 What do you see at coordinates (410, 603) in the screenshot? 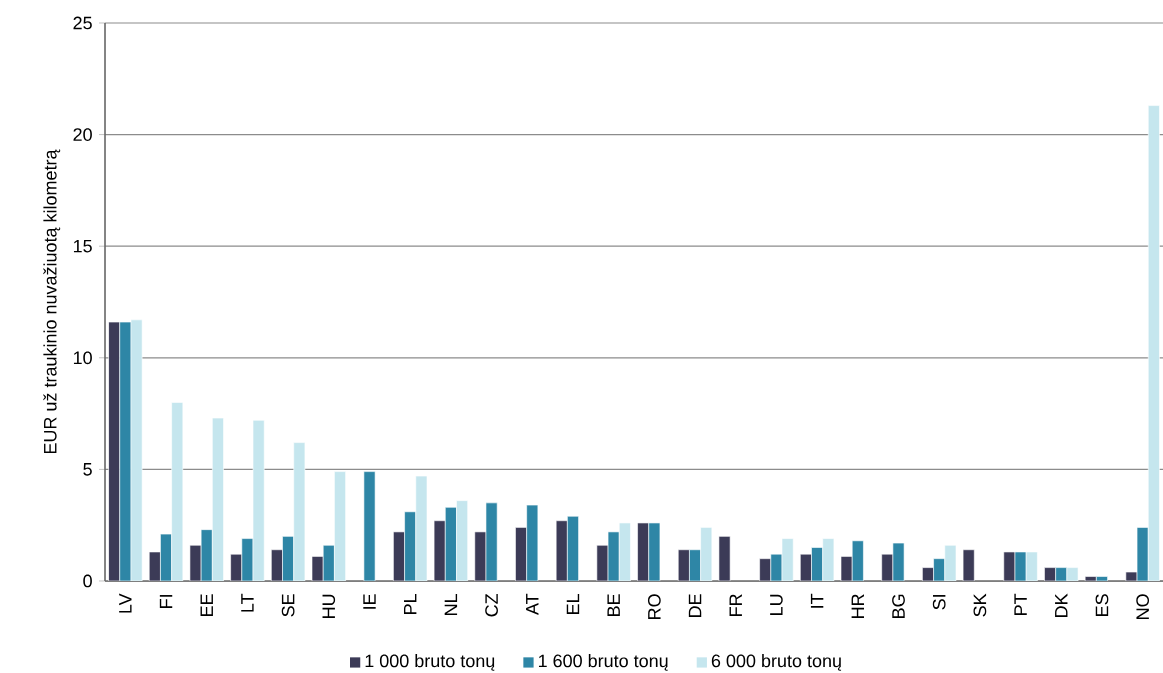
I see `x-tick-label: PL` at bounding box center [410, 603].